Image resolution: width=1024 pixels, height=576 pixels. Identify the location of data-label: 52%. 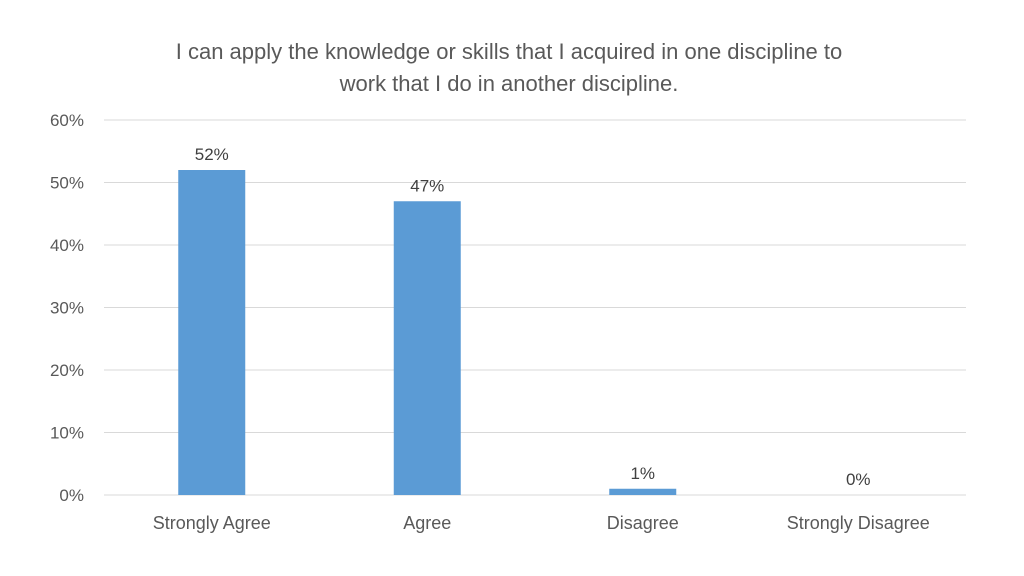
(212, 154).